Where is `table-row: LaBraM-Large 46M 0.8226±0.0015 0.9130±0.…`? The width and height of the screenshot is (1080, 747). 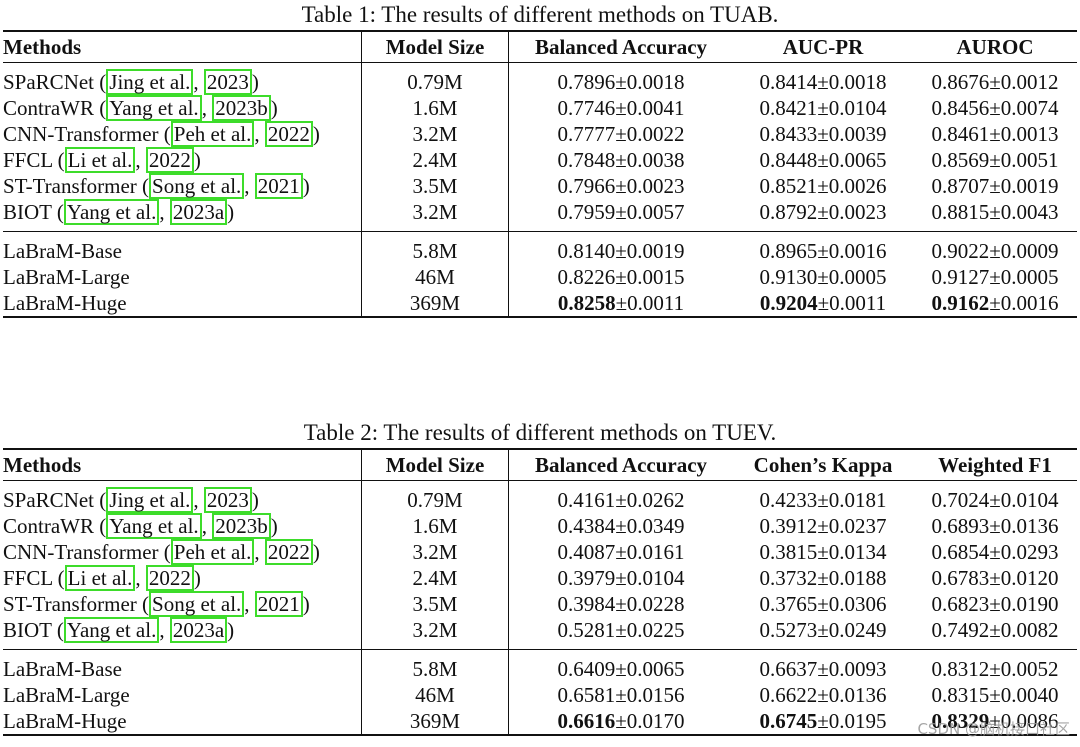
table-row: LaBraM-Large 46M 0.8226±0.0015 0.9130±0.… is located at coordinates (540, 277).